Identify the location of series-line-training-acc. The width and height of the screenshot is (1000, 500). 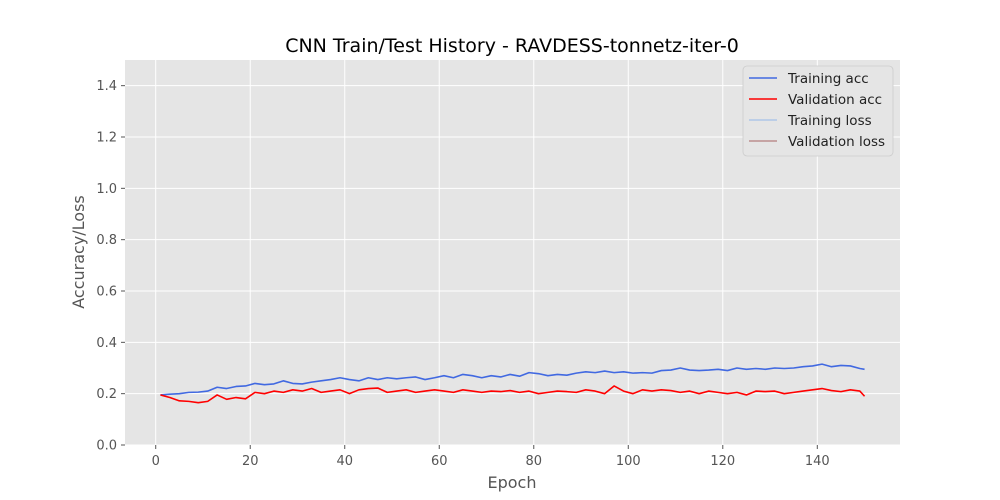
(512, 379).